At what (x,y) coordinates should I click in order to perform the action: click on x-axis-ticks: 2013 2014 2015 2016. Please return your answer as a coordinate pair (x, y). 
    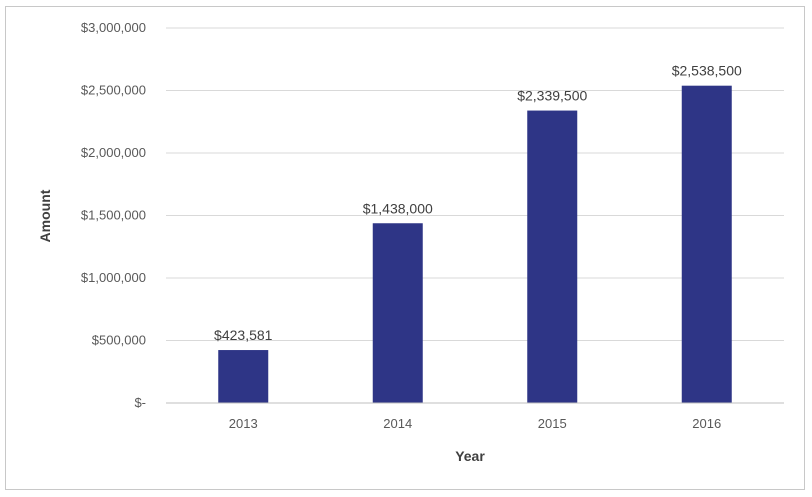
    Looking at the image, I should click on (475, 423).